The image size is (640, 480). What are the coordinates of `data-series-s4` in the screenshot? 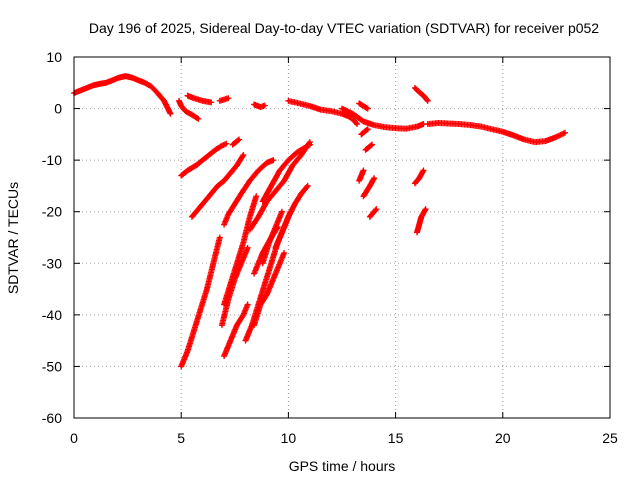 It's located at (259, 106).